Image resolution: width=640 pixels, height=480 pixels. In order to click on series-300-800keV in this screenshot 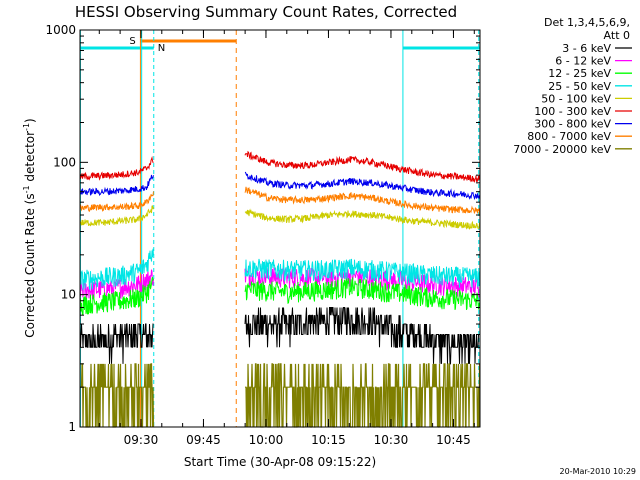, I will do `click(279, 185)`.